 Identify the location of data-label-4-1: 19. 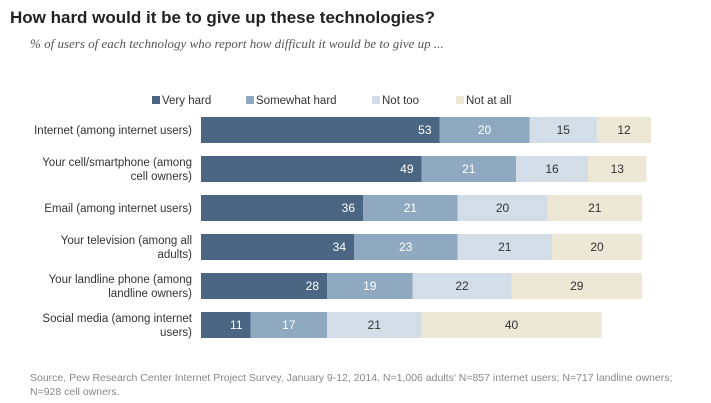
(370, 286).